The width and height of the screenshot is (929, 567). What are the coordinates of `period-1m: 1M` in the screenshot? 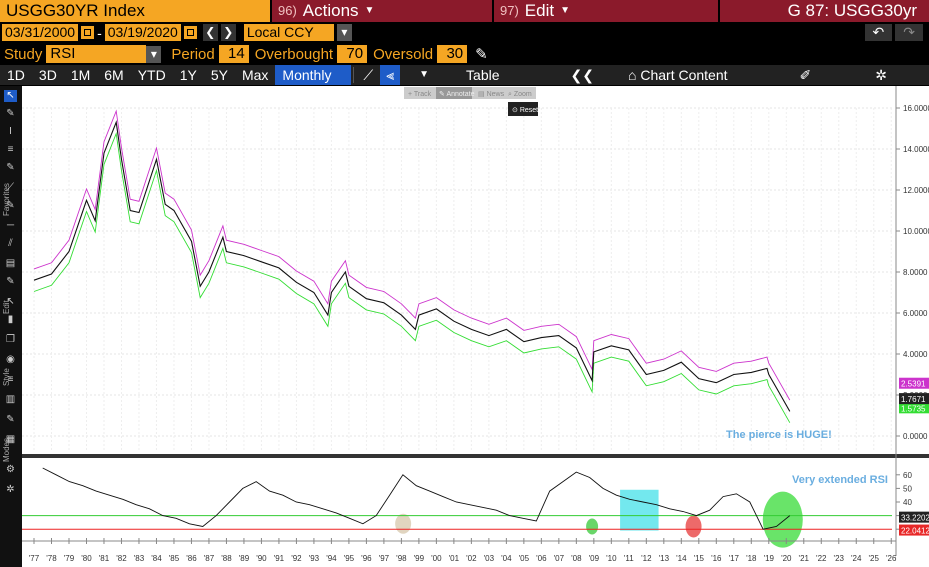 It's located at (80, 75).